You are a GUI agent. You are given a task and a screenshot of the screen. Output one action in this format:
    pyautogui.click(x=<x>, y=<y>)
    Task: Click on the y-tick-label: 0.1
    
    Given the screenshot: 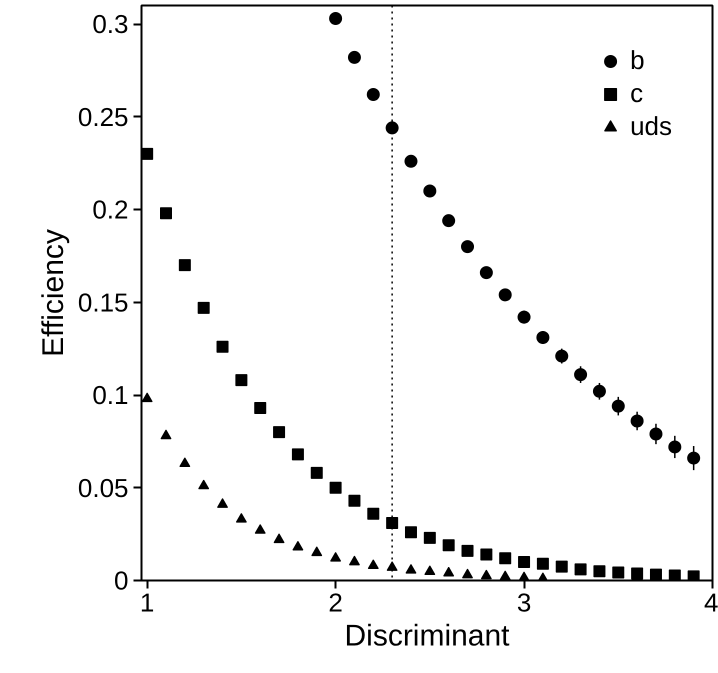 What is the action you would take?
    pyautogui.click(x=110, y=395)
    